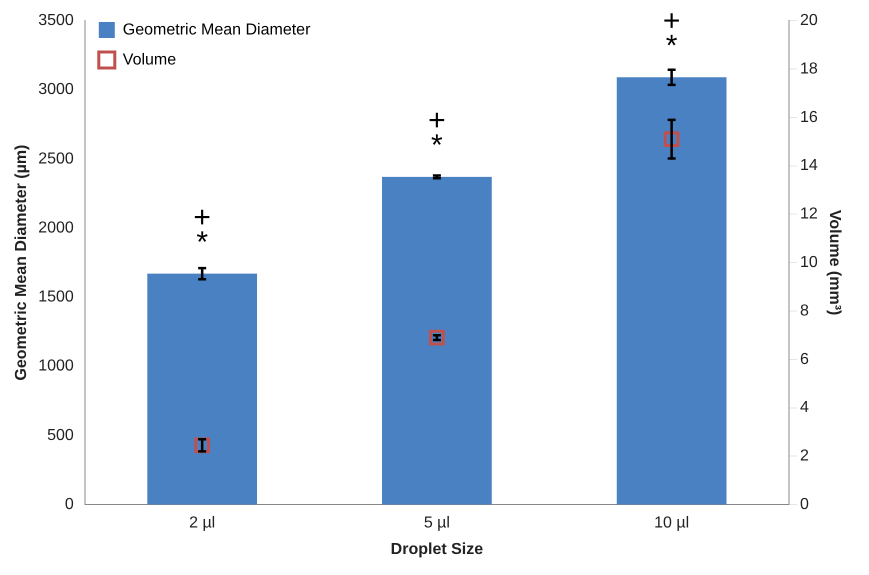 Image resolution: width=869 pixels, height=575 pixels. Describe the element at coordinates (805, 407) in the screenshot. I see `y2-tick-label: 4` at that location.